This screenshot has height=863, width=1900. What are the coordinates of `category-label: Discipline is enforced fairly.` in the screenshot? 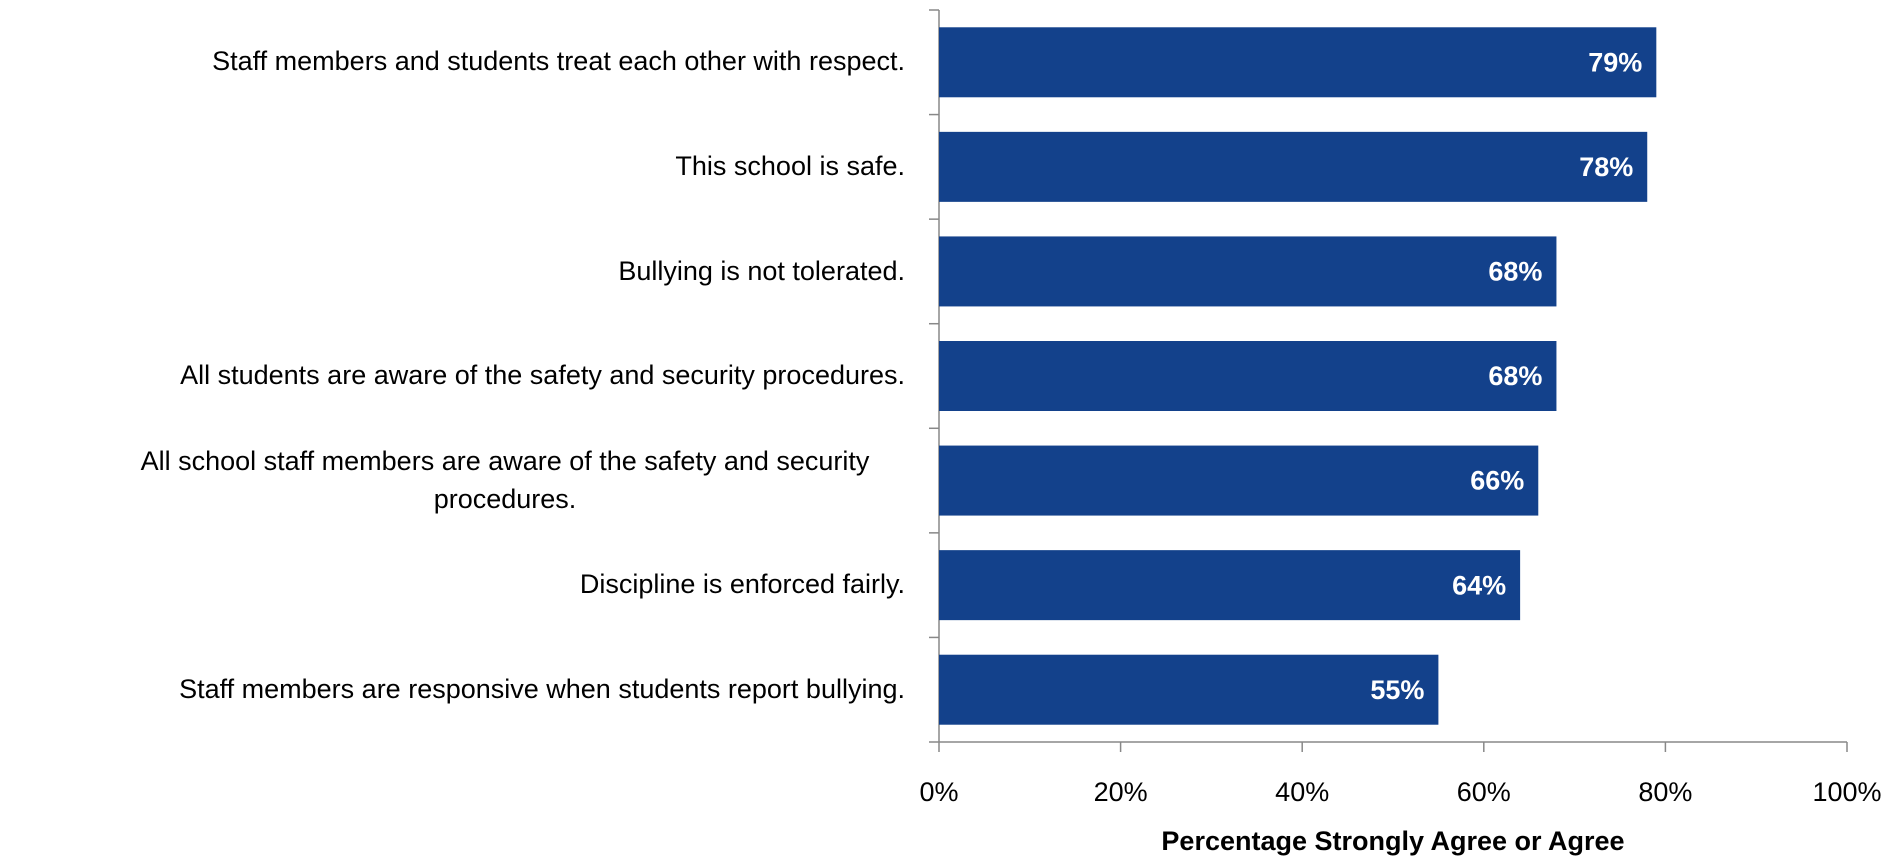 It's located at (742, 585).